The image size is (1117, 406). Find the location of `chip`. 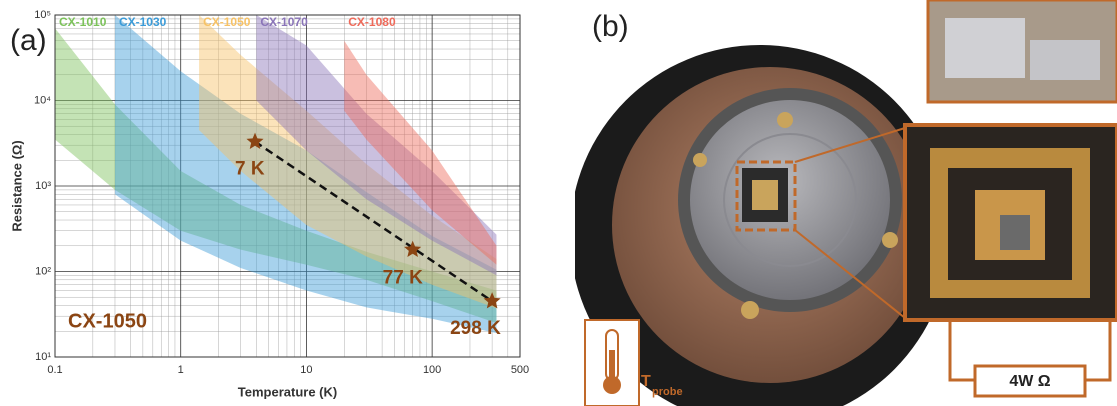

chip is located at coordinates (765, 195).